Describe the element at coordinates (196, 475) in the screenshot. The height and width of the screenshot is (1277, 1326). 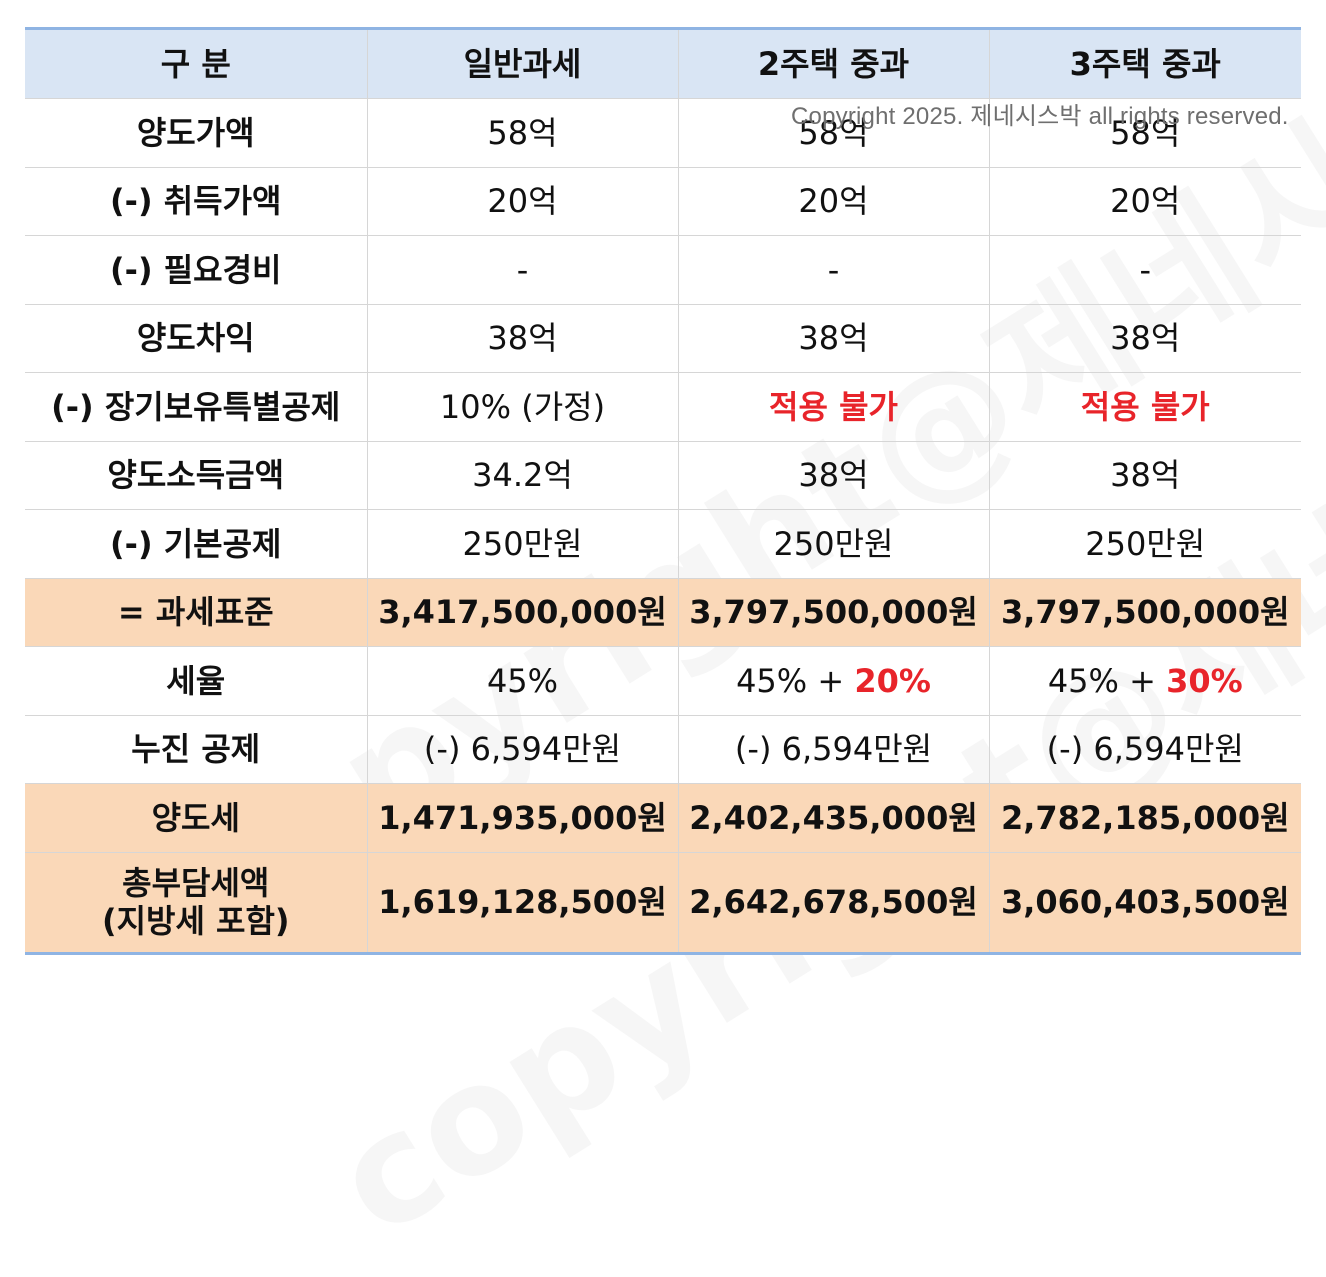
I see `row-label: 양도소득금액` at that location.